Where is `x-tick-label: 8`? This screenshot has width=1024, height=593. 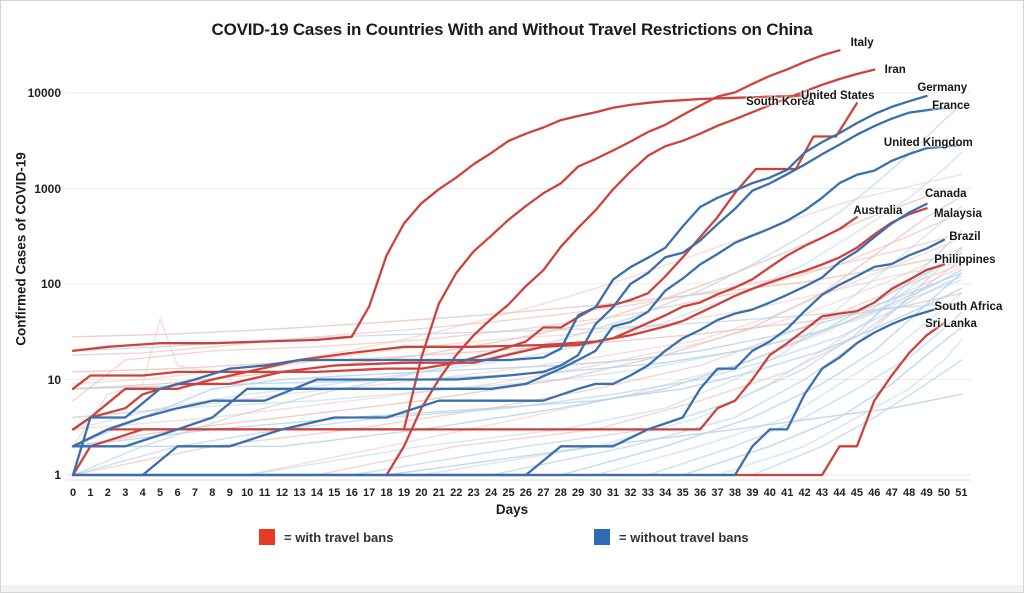
x-tick-label: 8 is located at coordinates (212, 493).